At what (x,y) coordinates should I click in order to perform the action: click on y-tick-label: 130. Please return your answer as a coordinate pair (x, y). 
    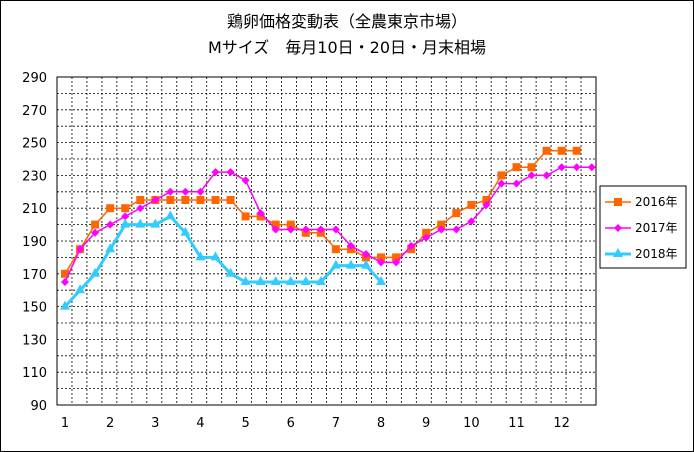
    Looking at the image, I should click on (34, 340).